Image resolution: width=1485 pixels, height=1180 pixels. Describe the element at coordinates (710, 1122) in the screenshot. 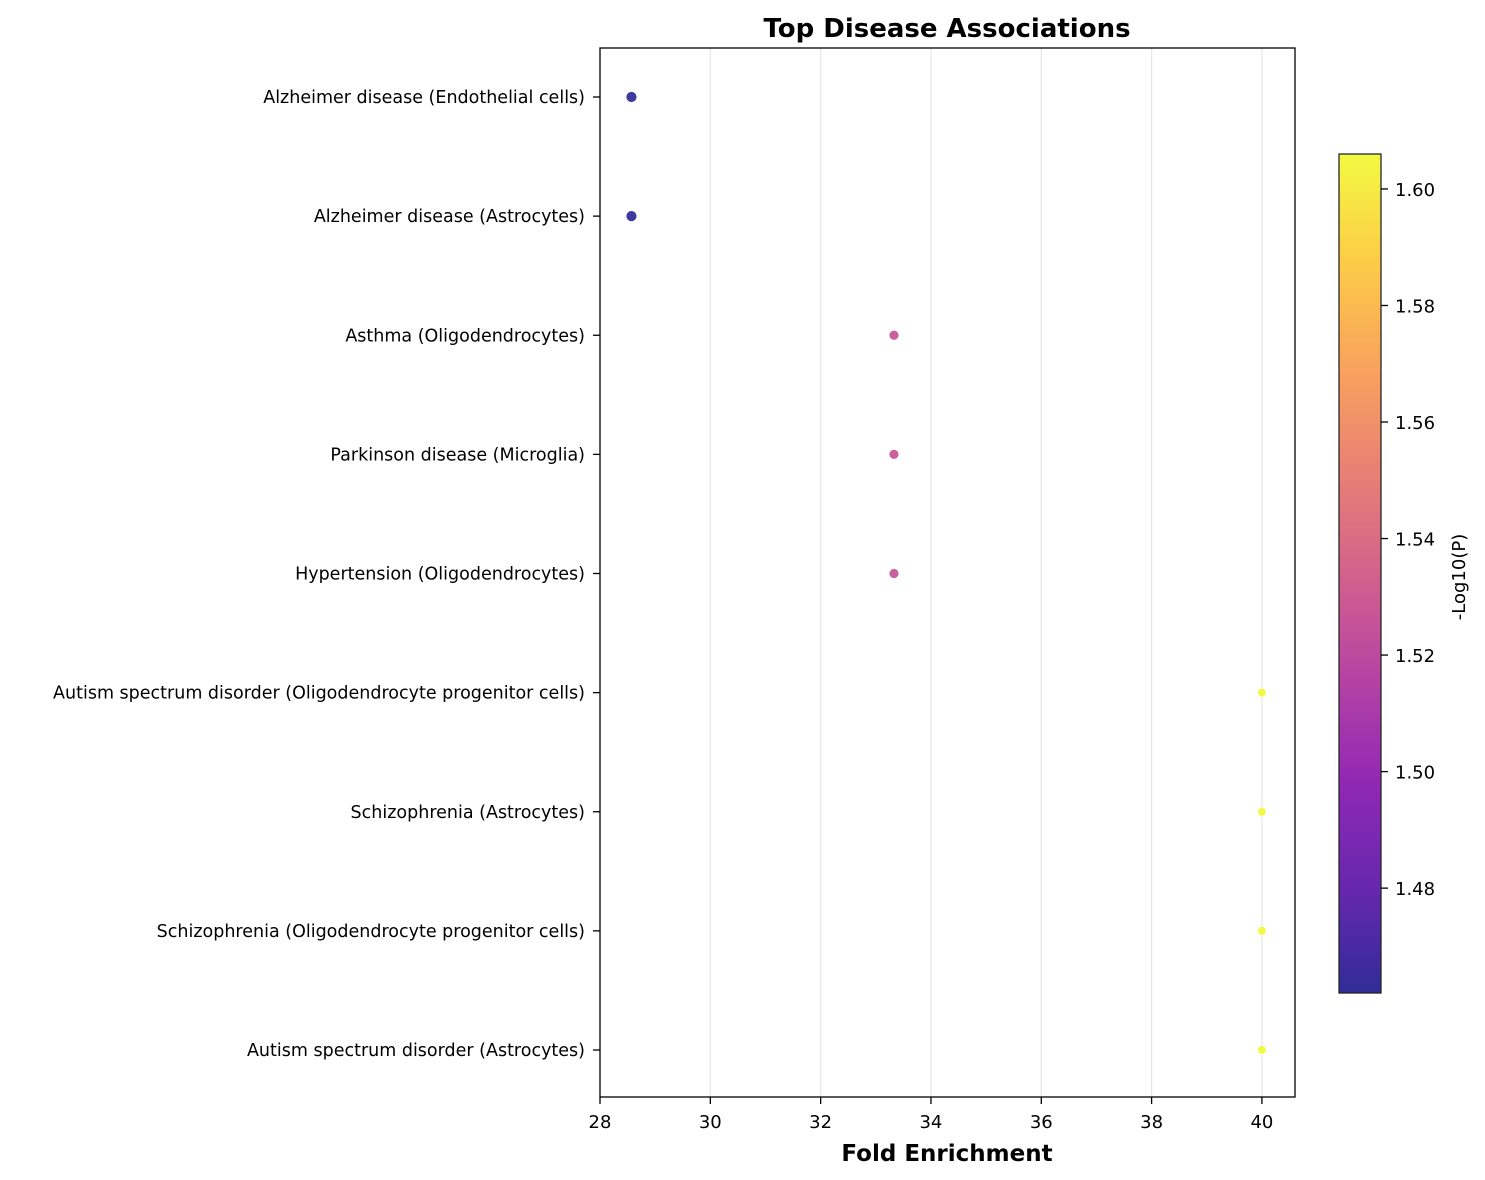

I see `x-tick-label: 30` at that location.